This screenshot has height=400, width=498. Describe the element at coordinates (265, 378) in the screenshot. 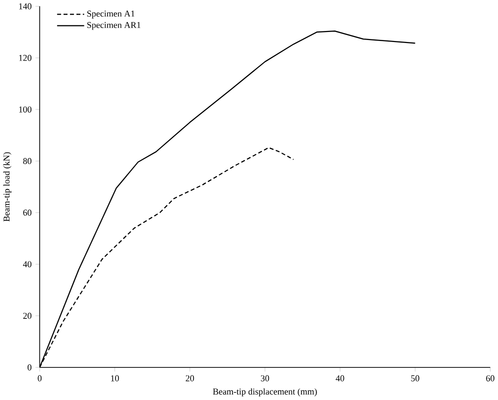

I see `x-tick-label: 30` at that location.